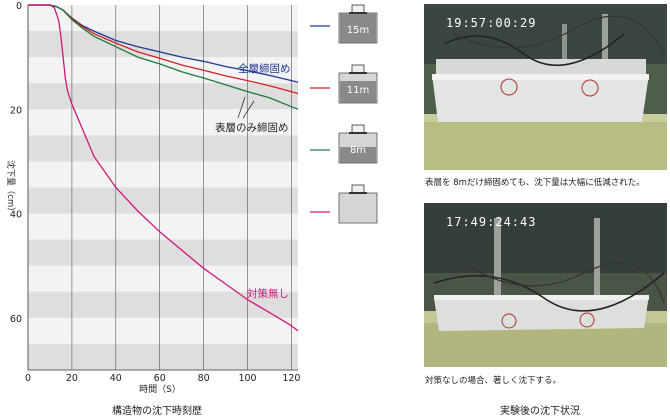 Image resolution: width=670 pixels, height=417 pixels. I want to click on photo-bottom-image, so click(545, 285).